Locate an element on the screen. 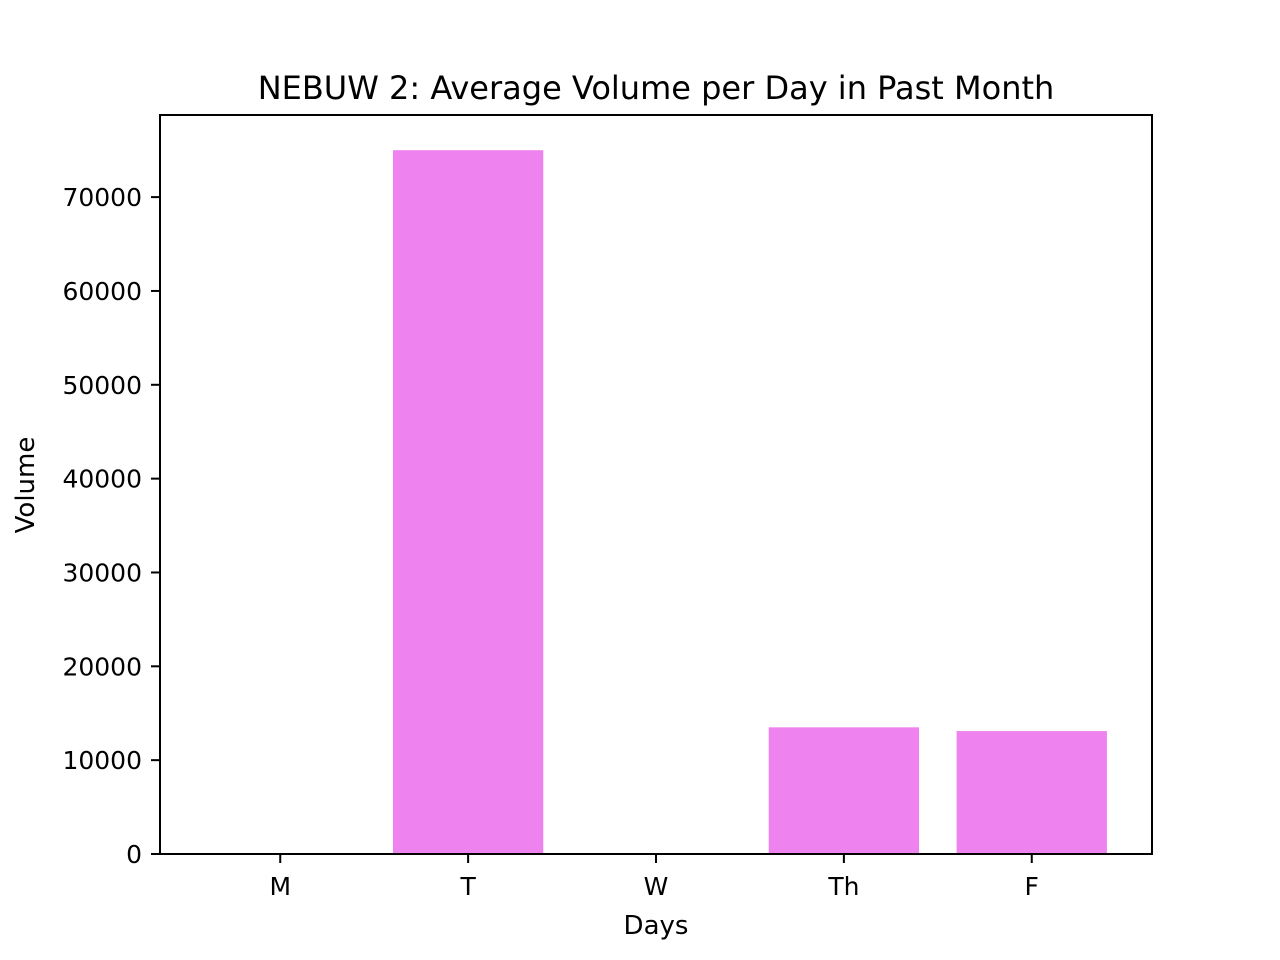 Image resolution: width=1280 pixels, height=960 pixels. x-tick-label: W is located at coordinates (656, 886).